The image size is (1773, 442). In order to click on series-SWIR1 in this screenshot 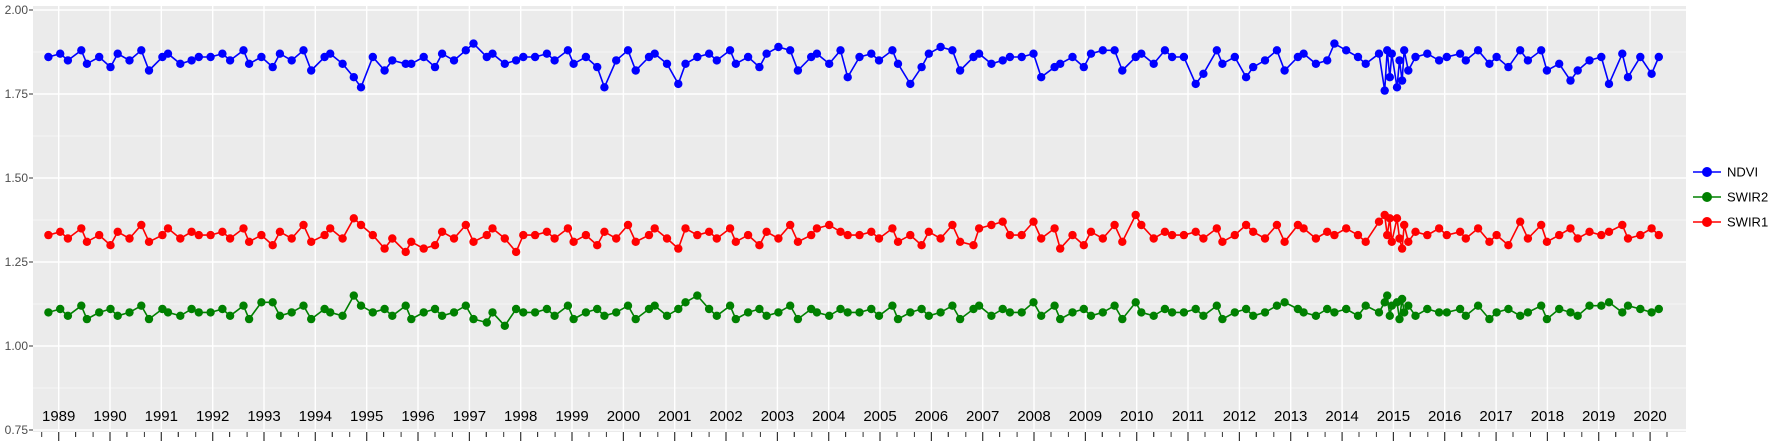, I will do `click(854, 233)`.